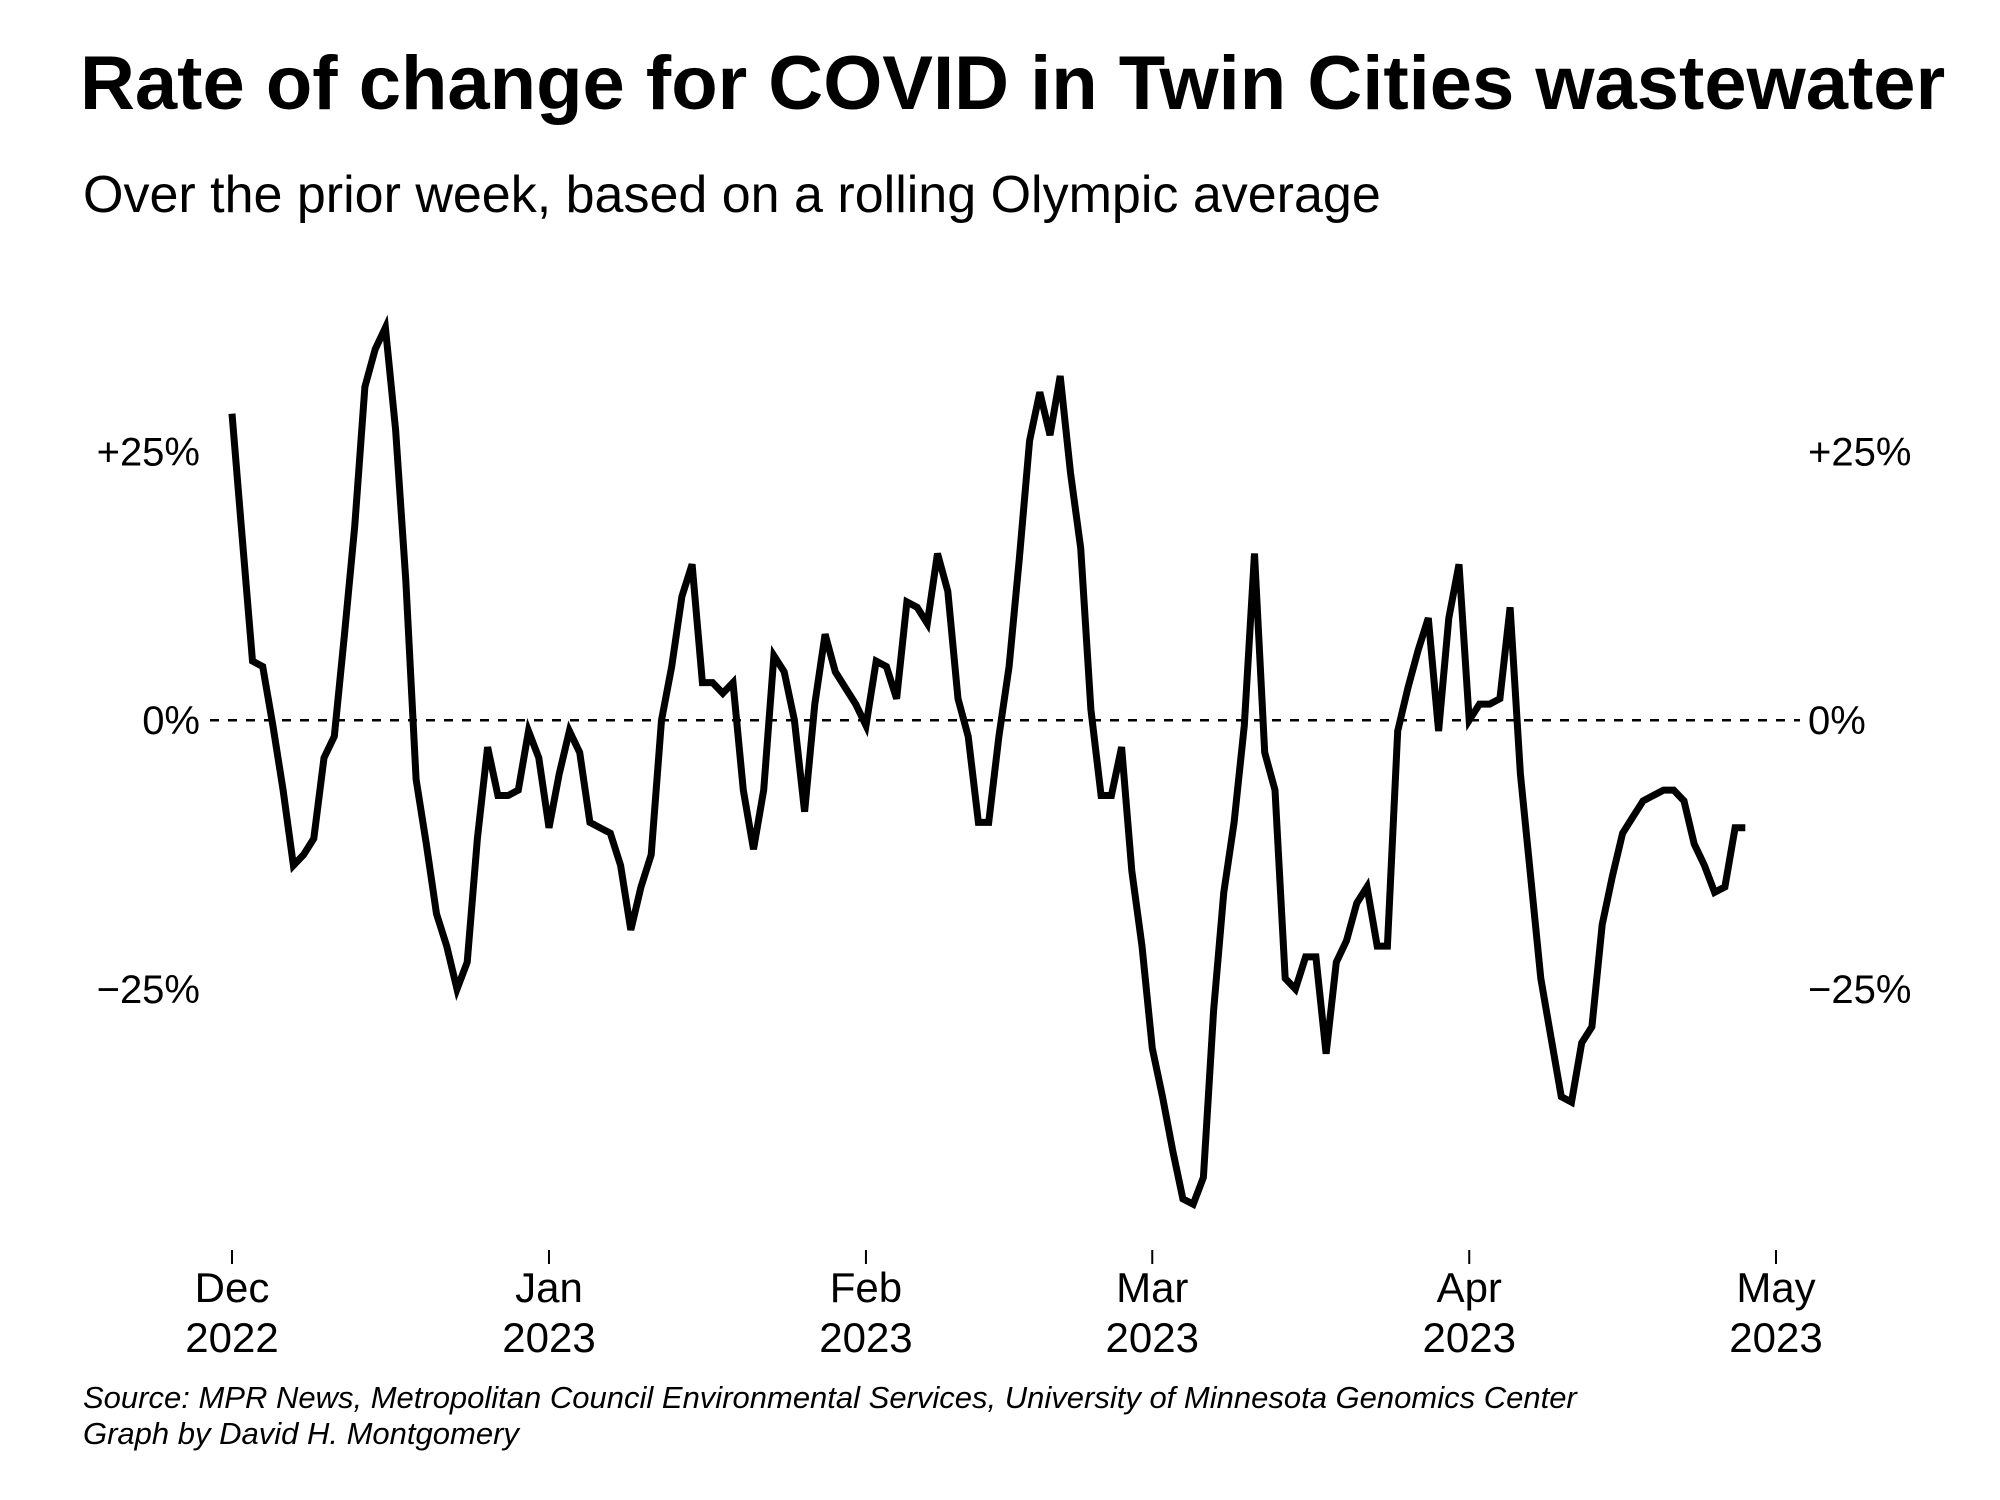  I want to click on y-tick-label-right: +25%, so click(1859, 452).